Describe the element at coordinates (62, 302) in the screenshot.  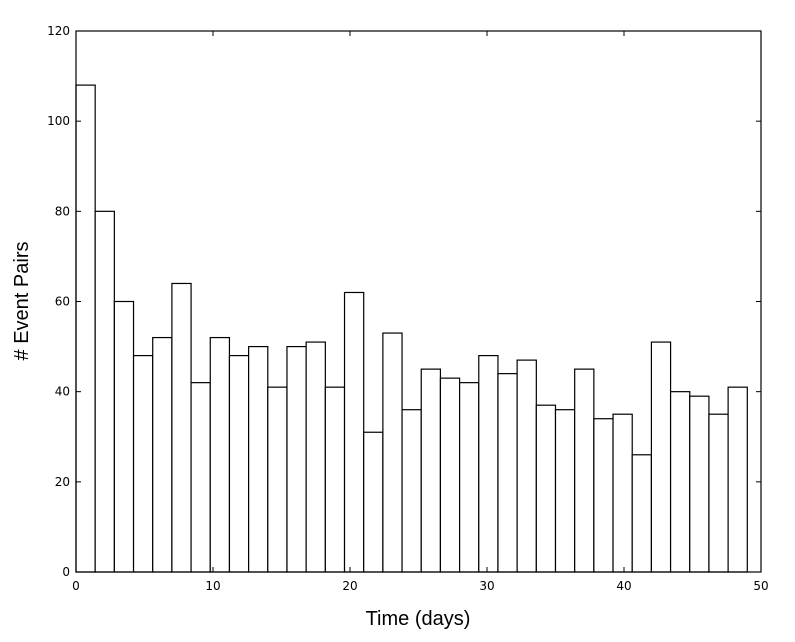
I see `y-tick-label-3: 60` at that location.